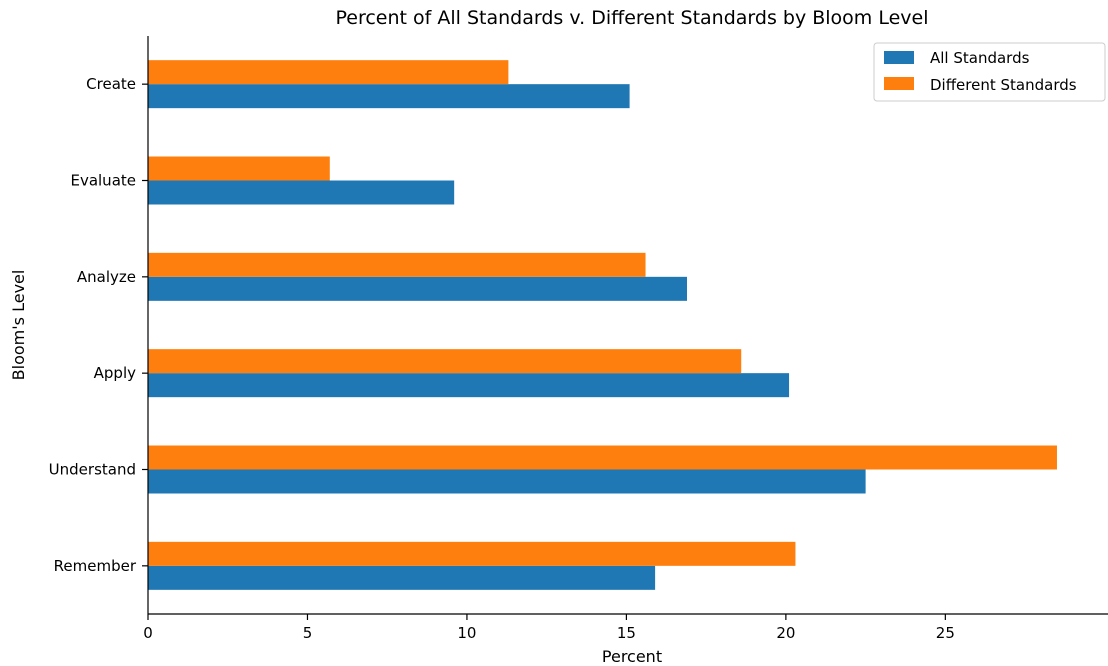 The width and height of the screenshot is (1108, 666). Describe the element at coordinates (397, 264) in the screenshot. I see `bar-different-standards-analyze` at that location.